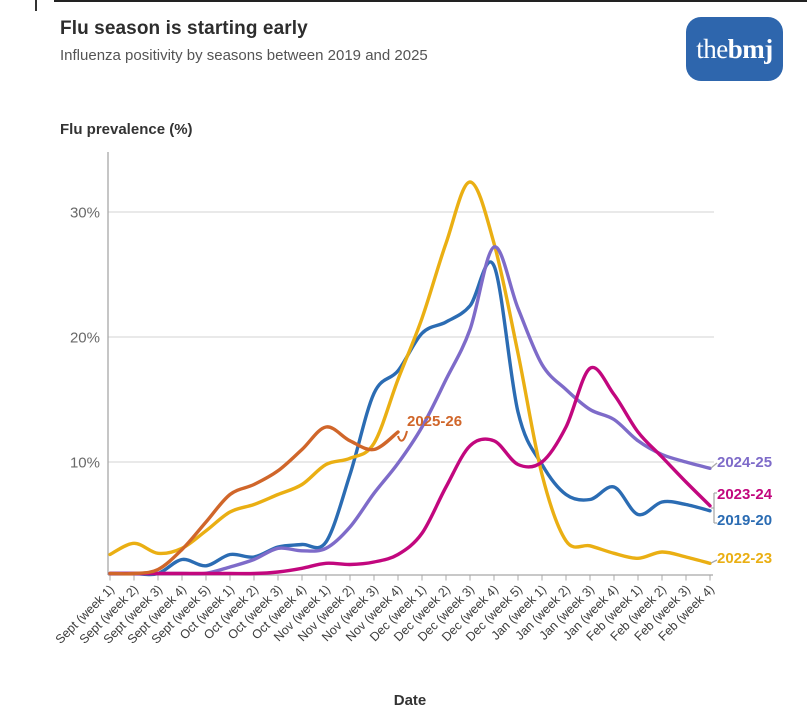 The height and width of the screenshot is (726, 811). I want to click on series-label-2023-24: 2023-24, so click(745, 494).